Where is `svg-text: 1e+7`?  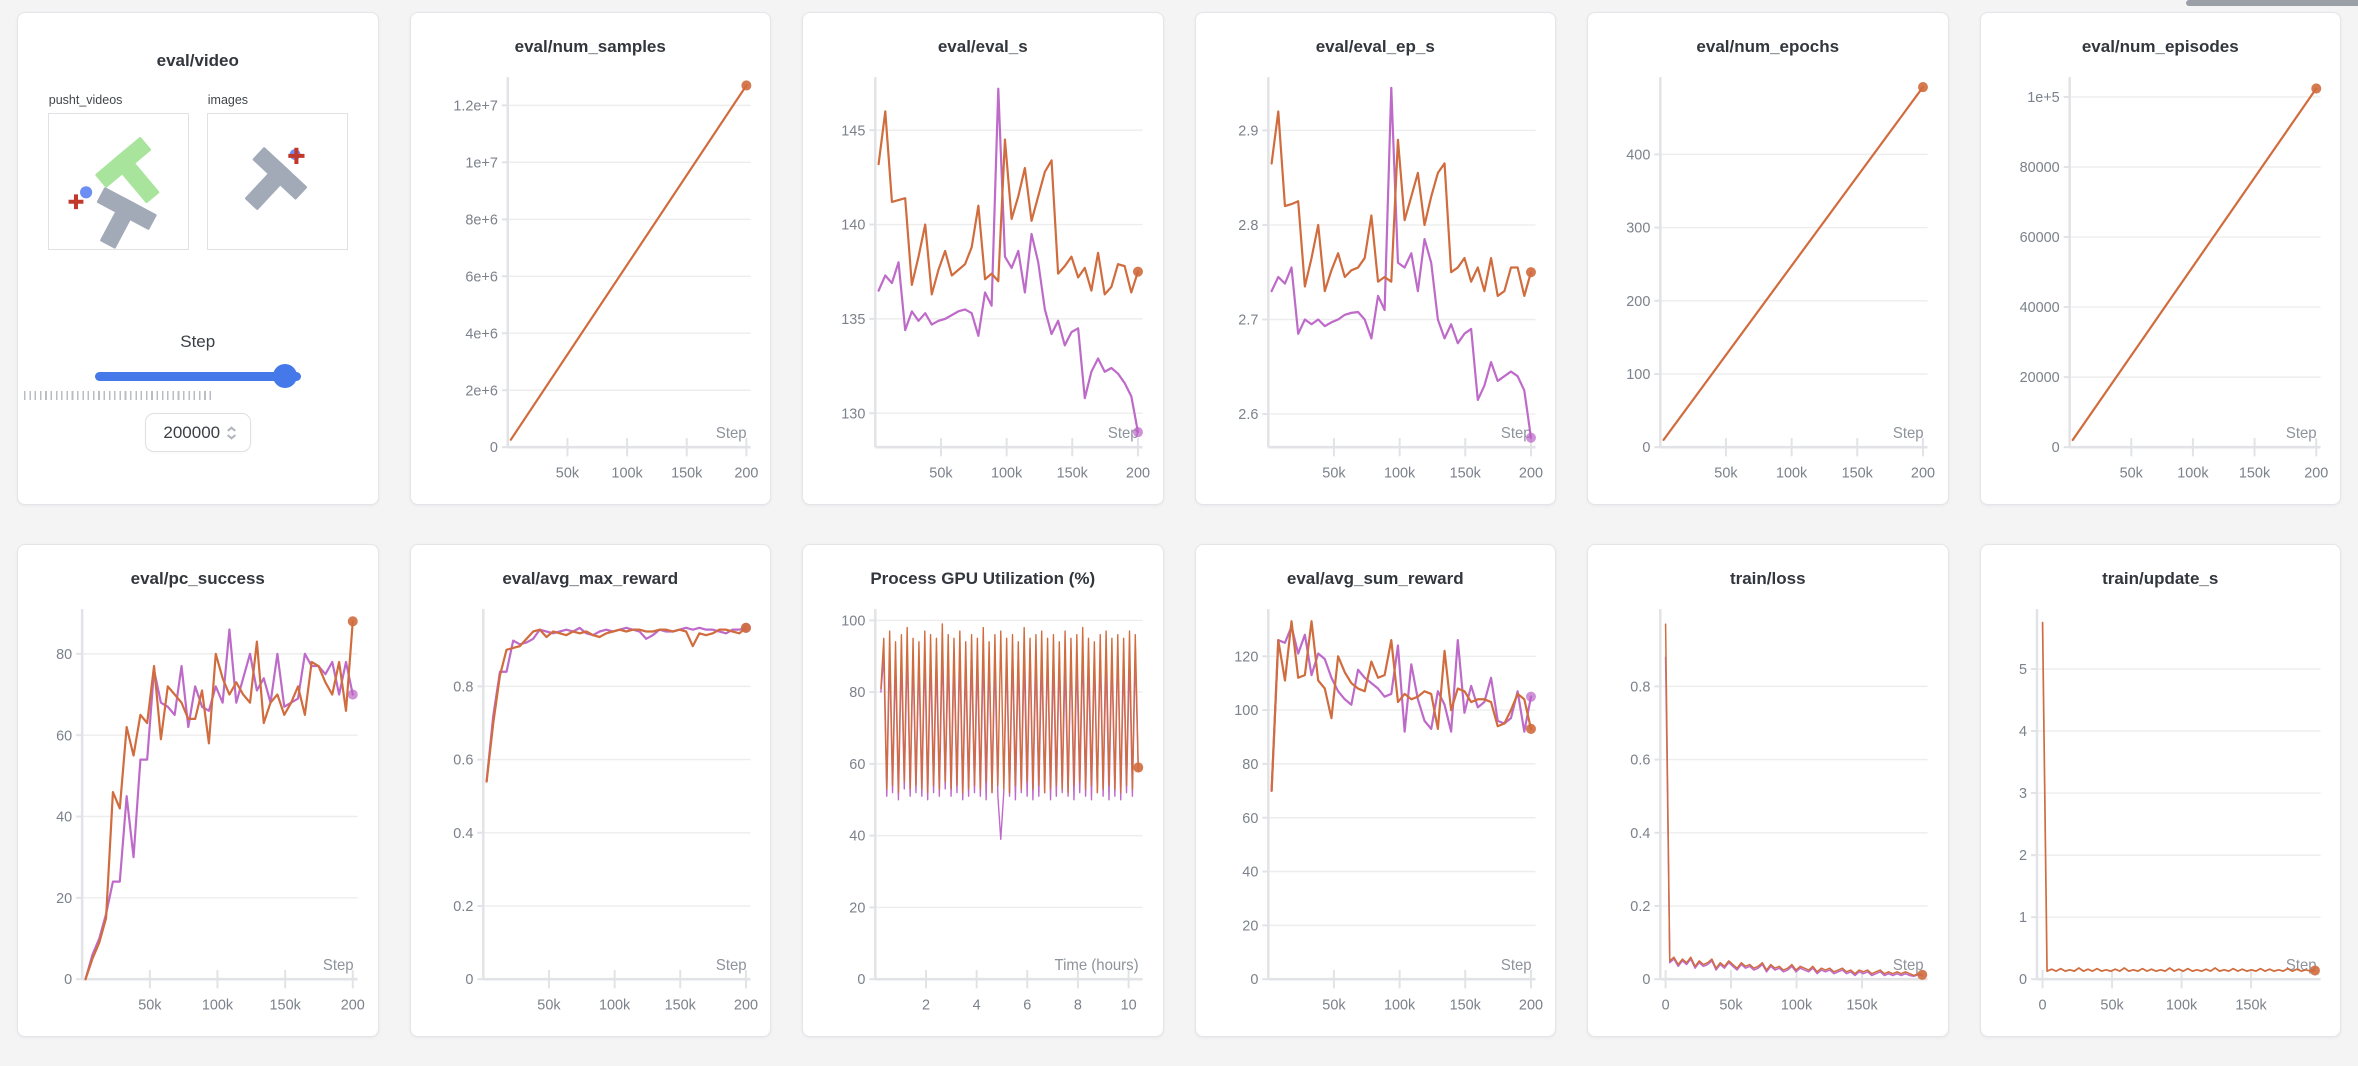
svg-text: 1e+7 is located at coordinates (481, 163).